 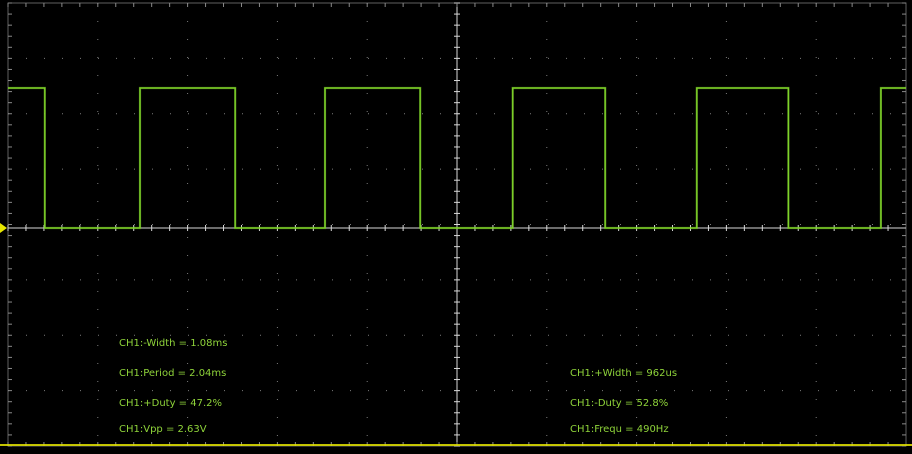 What do you see at coordinates (173, 343) in the screenshot?
I see `measurement-neg-width: CH1:-Width = 1.08ms` at bounding box center [173, 343].